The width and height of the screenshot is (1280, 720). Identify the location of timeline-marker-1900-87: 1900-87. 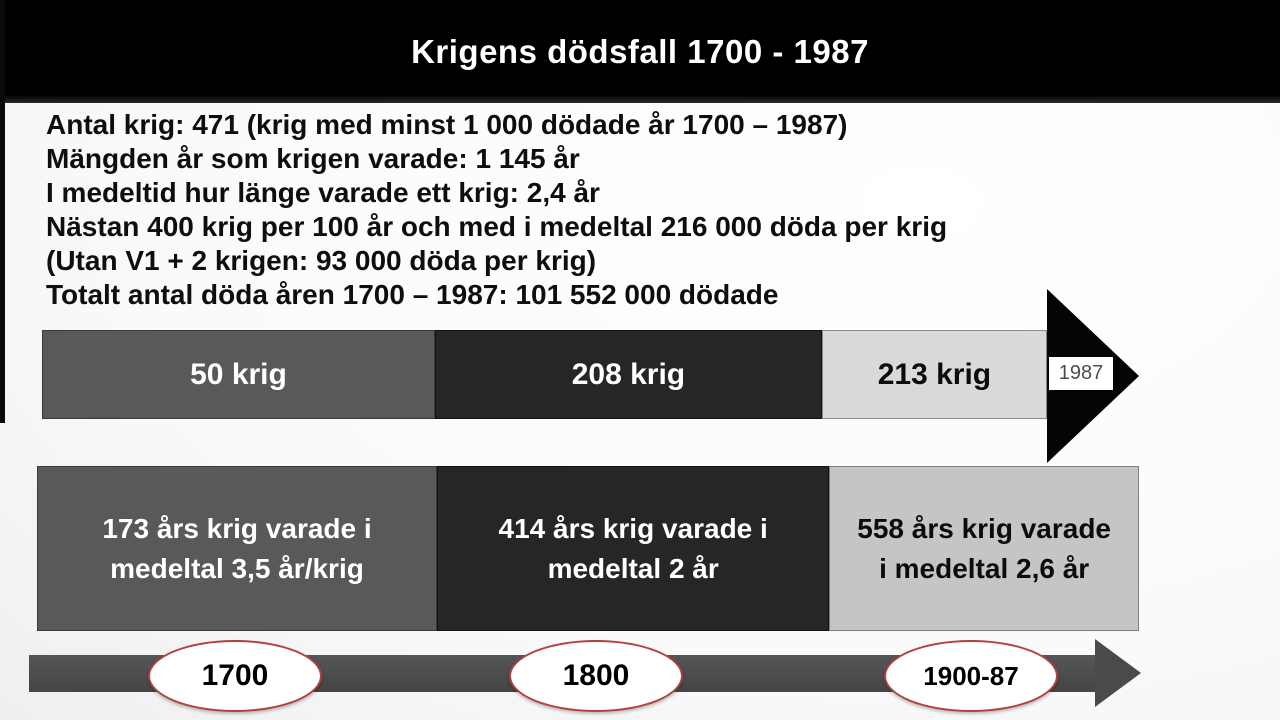
(971, 676).